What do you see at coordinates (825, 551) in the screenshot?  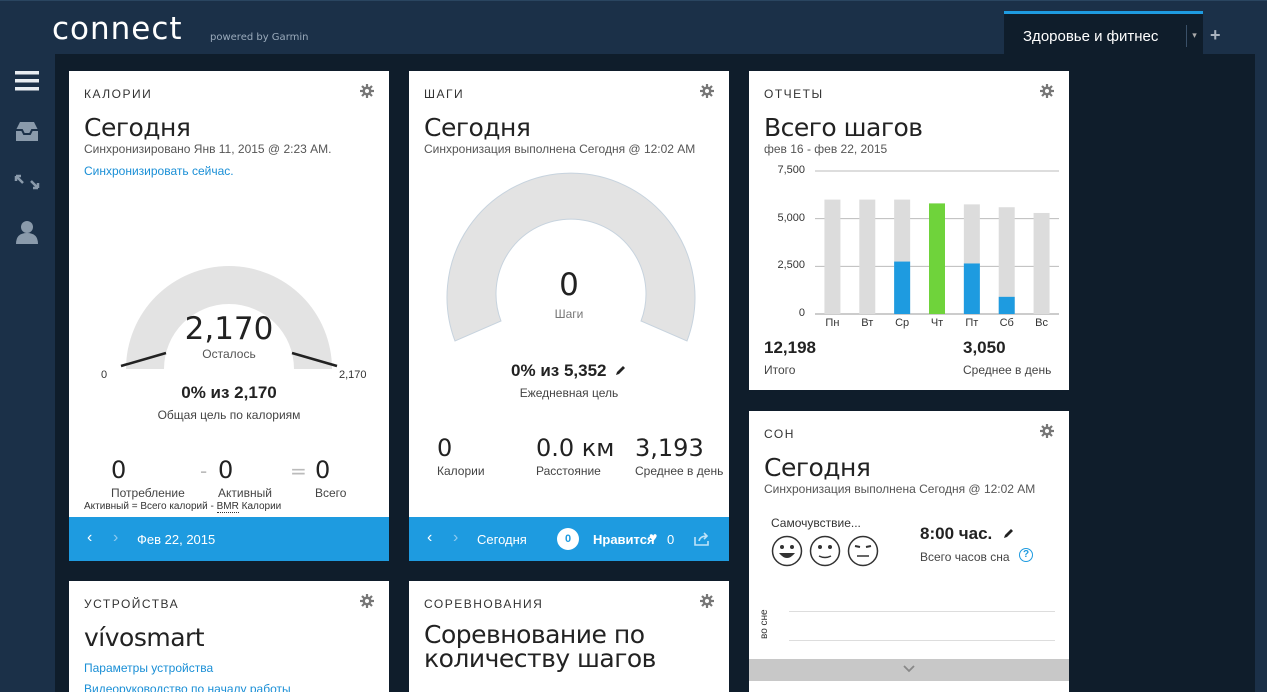 I see `neutral-face-icon` at bounding box center [825, 551].